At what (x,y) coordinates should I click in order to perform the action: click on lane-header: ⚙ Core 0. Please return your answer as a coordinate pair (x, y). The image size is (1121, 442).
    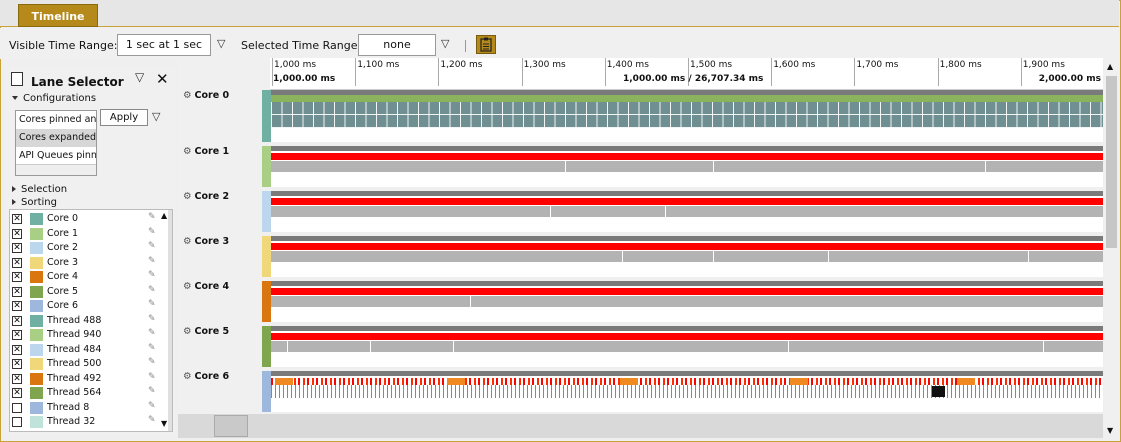
    Looking at the image, I should click on (206, 95).